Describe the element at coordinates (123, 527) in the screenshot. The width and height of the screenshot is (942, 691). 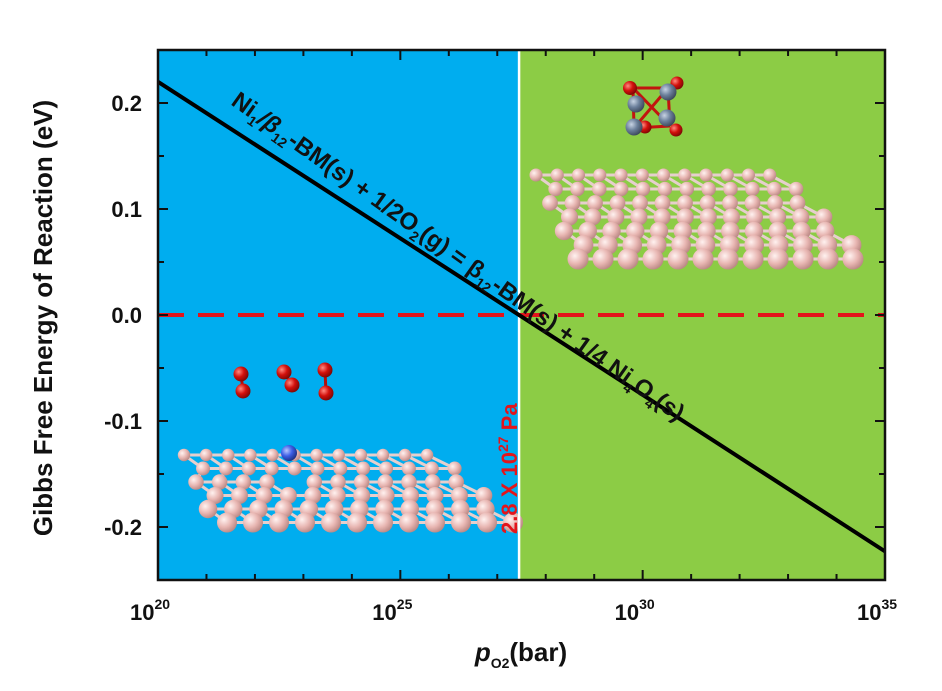
I see `y-tick-label: -0.2` at that location.